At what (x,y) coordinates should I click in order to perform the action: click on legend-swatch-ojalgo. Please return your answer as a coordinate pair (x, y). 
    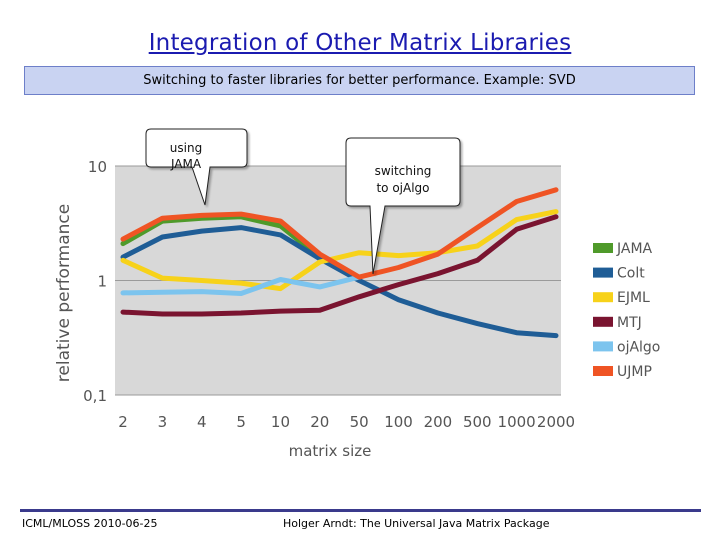
    Looking at the image, I should click on (603, 346).